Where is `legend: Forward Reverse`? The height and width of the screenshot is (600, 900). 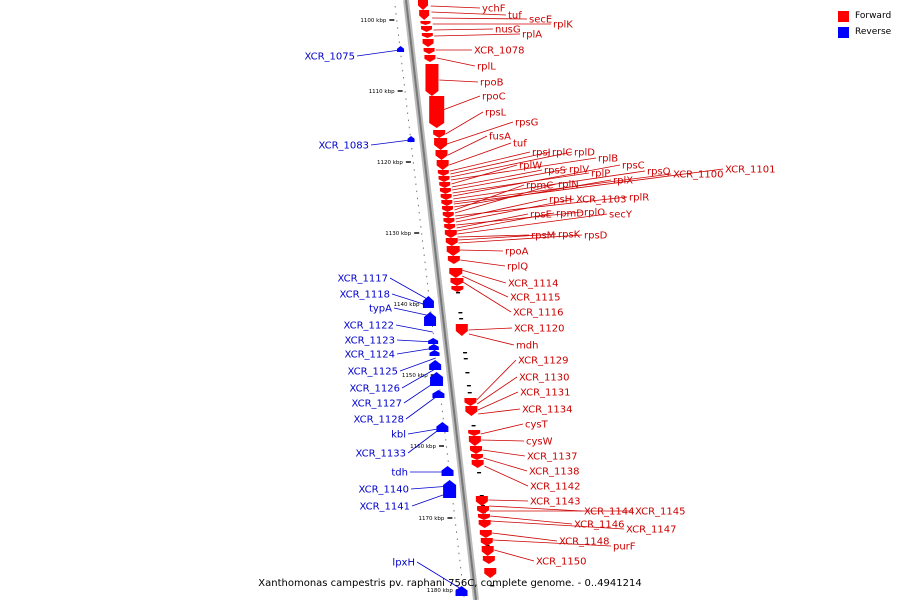
legend: Forward Reverse is located at coordinates (864, 24).